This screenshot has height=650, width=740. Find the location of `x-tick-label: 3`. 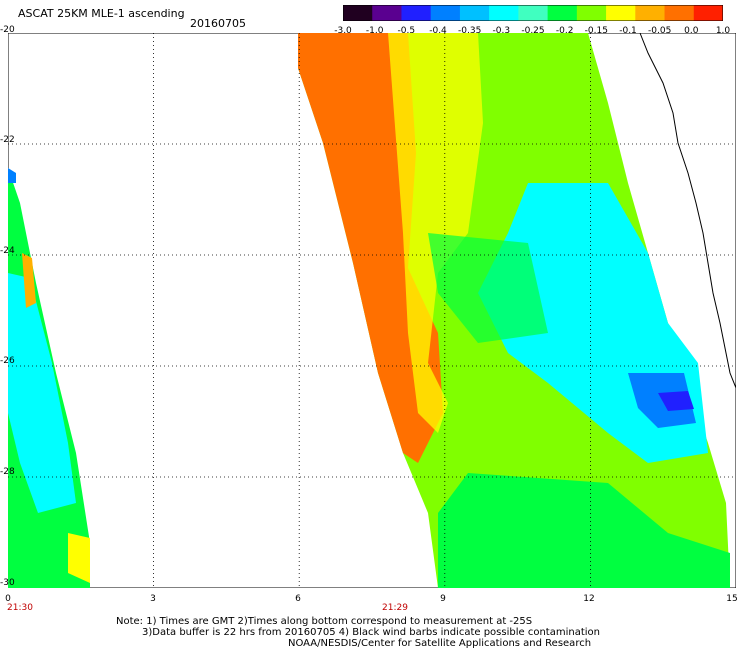

x-tick-label: 3 is located at coordinates (153, 599).